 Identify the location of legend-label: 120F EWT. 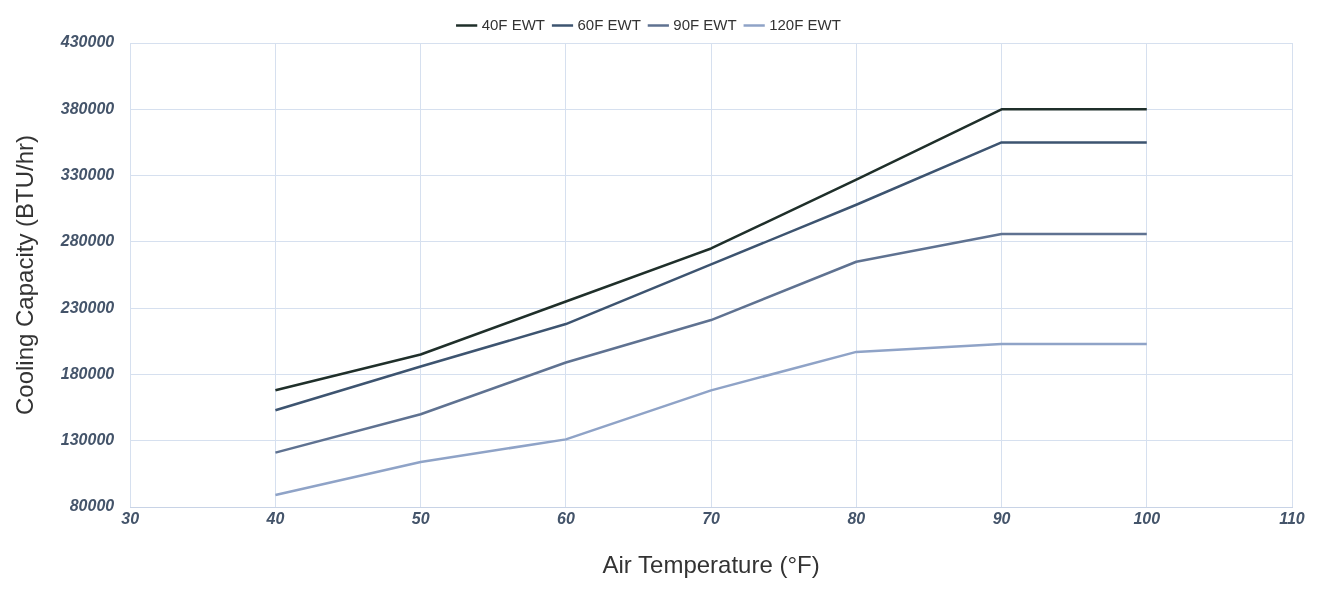
(805, 24).